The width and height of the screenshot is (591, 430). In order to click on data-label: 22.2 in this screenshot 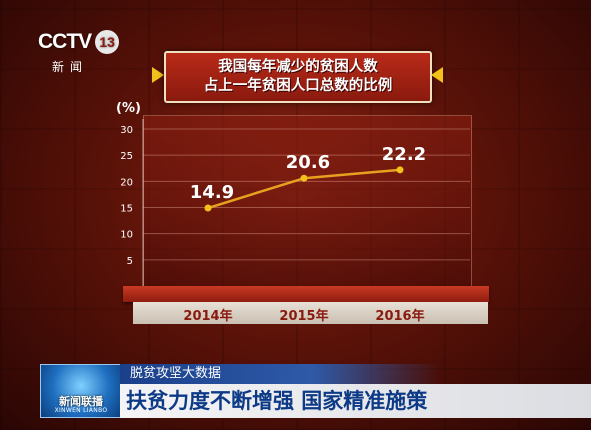, I will do `click(404, 154)`.